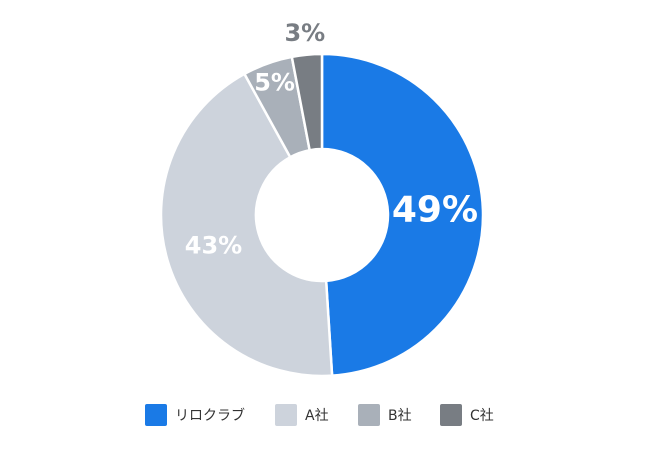 The height and width of the screenshot is (464, 650). What do you see at coordinates (307, 102) in the screenshot?
I see `donut-slice` at bounding box center [307, 102].